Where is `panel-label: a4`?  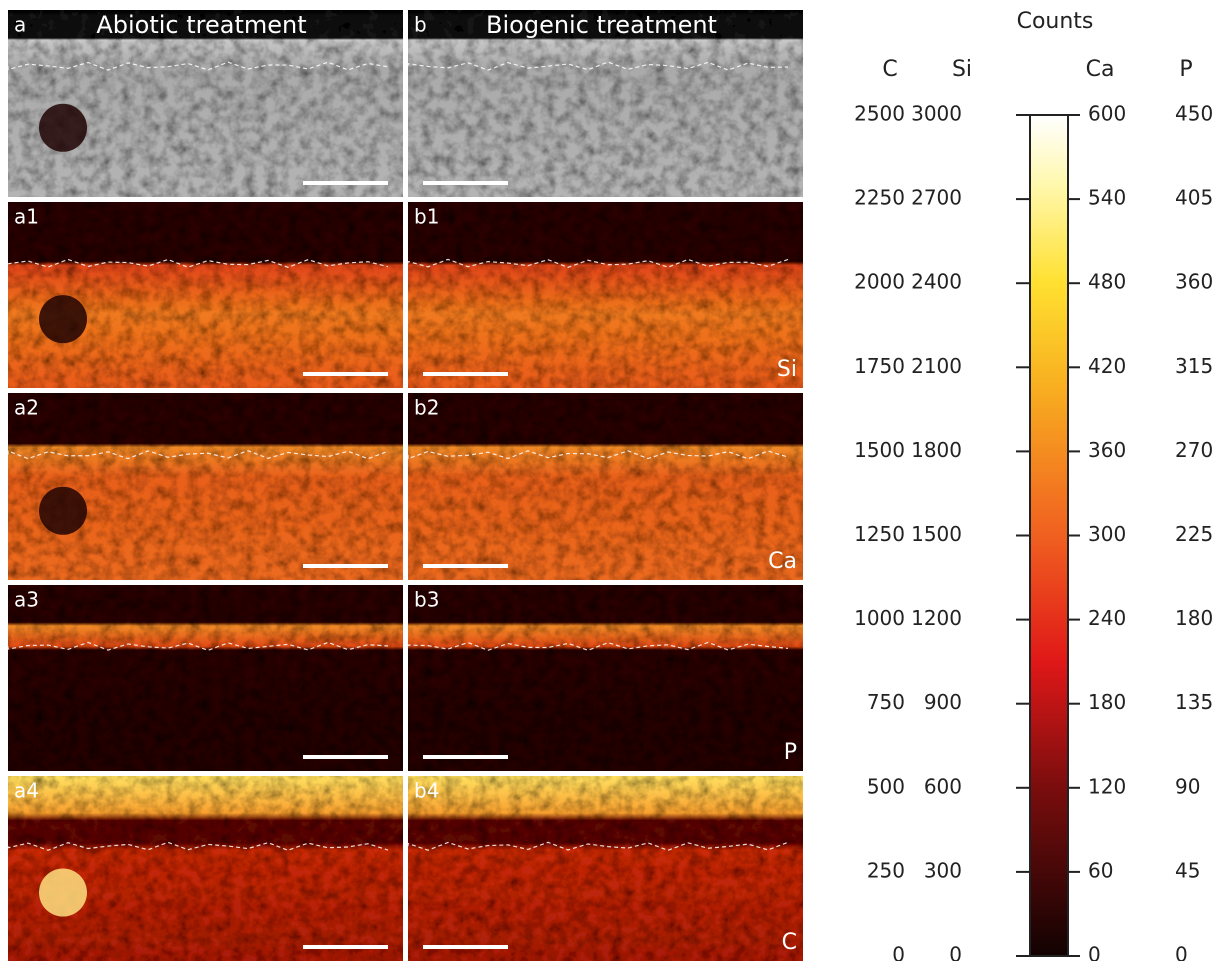 panel-label: a4 is located at coordinates (26, 791).